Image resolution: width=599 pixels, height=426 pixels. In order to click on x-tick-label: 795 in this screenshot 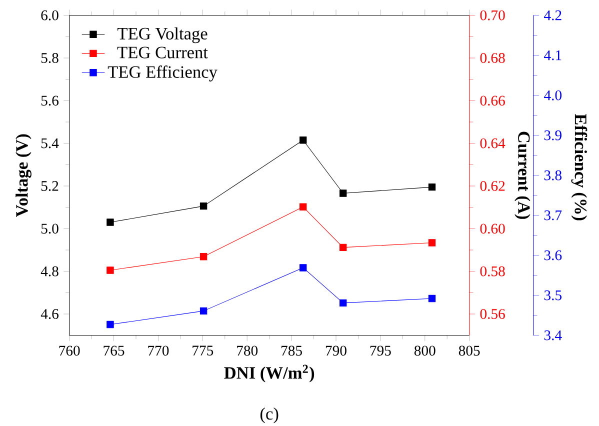, I will do `click(380, 351)`.